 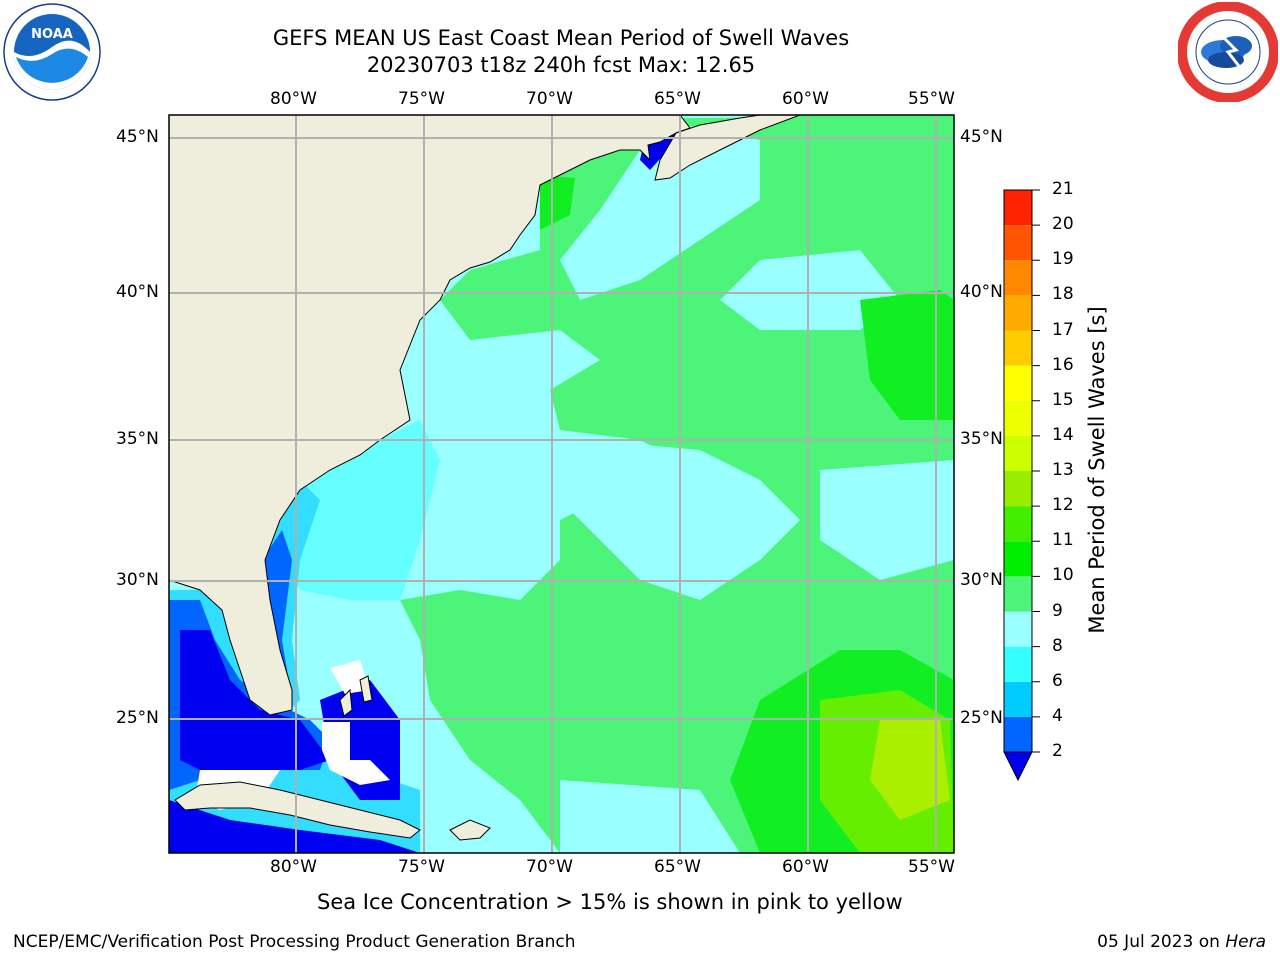 I want to click on land-nova-scotia, so click(x=727, y=148).